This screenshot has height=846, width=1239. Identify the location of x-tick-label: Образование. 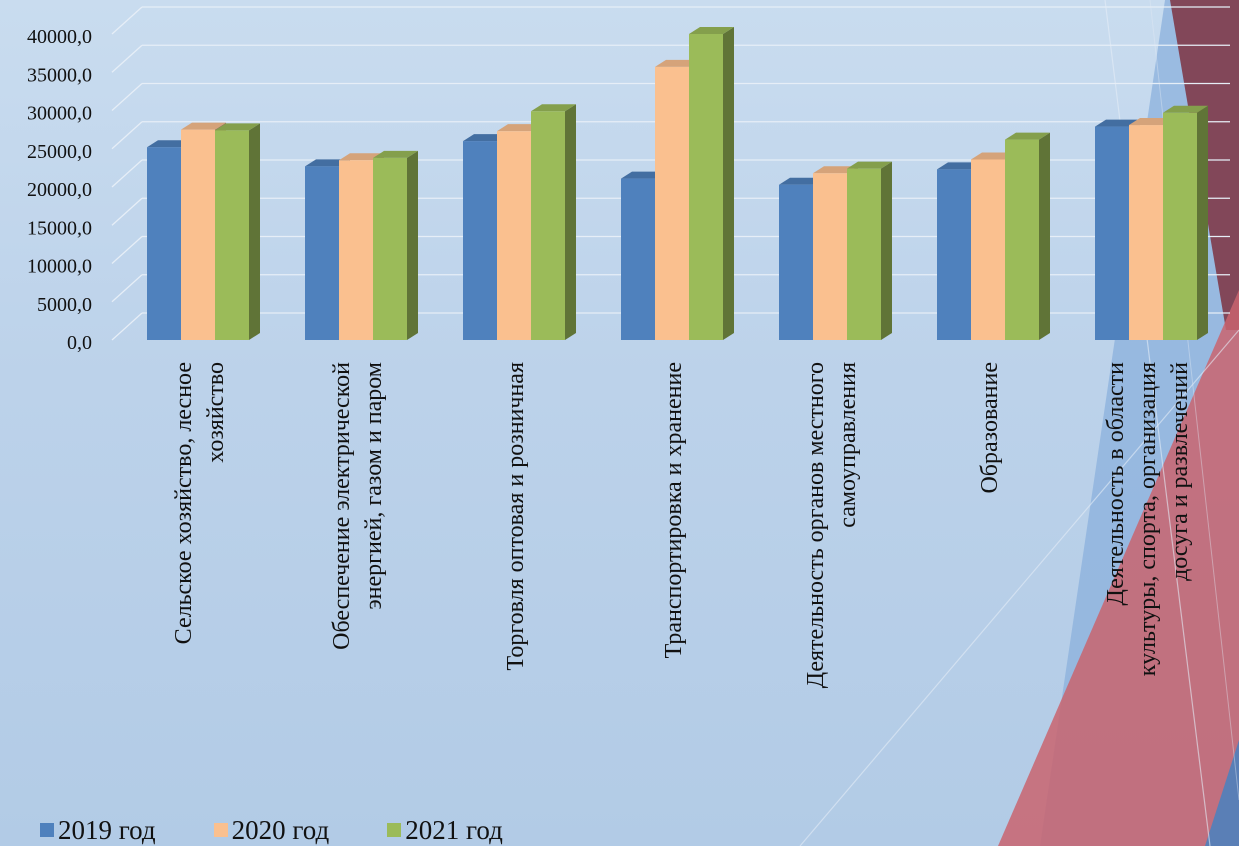
(990, 428).